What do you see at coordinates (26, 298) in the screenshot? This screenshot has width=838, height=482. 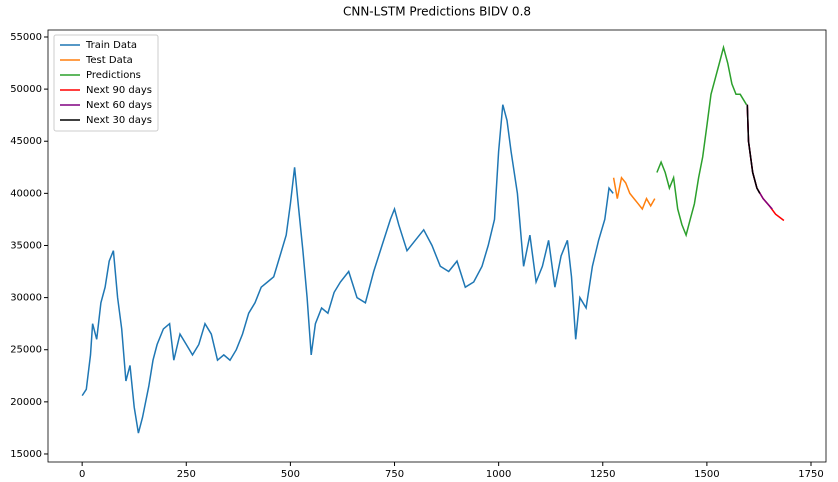 I see `y-tick-label: 30000` at bounding box center [26, 298].